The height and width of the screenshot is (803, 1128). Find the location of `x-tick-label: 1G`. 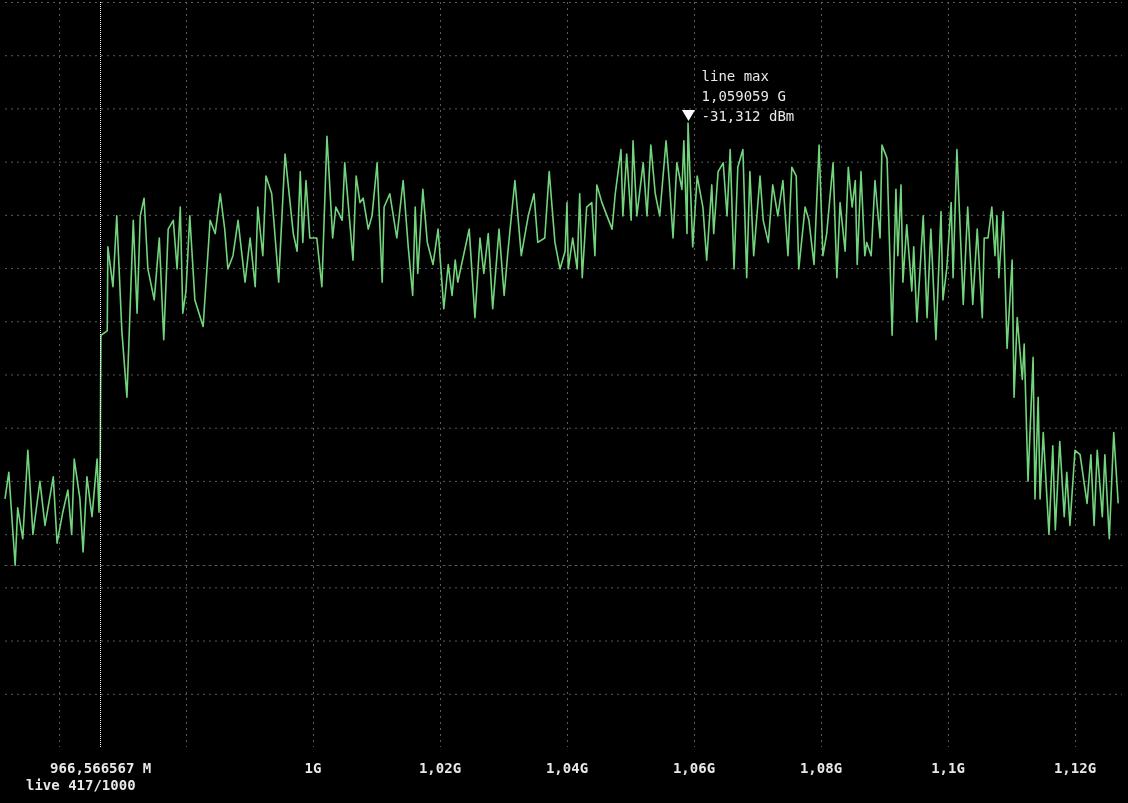

x-tick-label: 1G is located at coordinates (313, 768).